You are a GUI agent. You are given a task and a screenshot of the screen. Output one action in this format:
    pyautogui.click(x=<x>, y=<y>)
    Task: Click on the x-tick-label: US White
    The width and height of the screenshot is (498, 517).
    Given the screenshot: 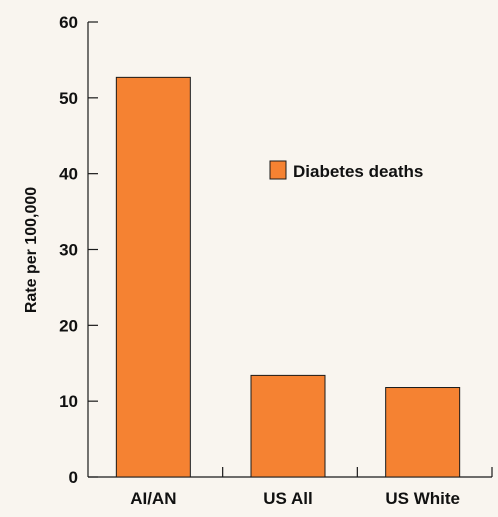 What is the action you would take?
    pyautogui.click(x=422, y=498)
    